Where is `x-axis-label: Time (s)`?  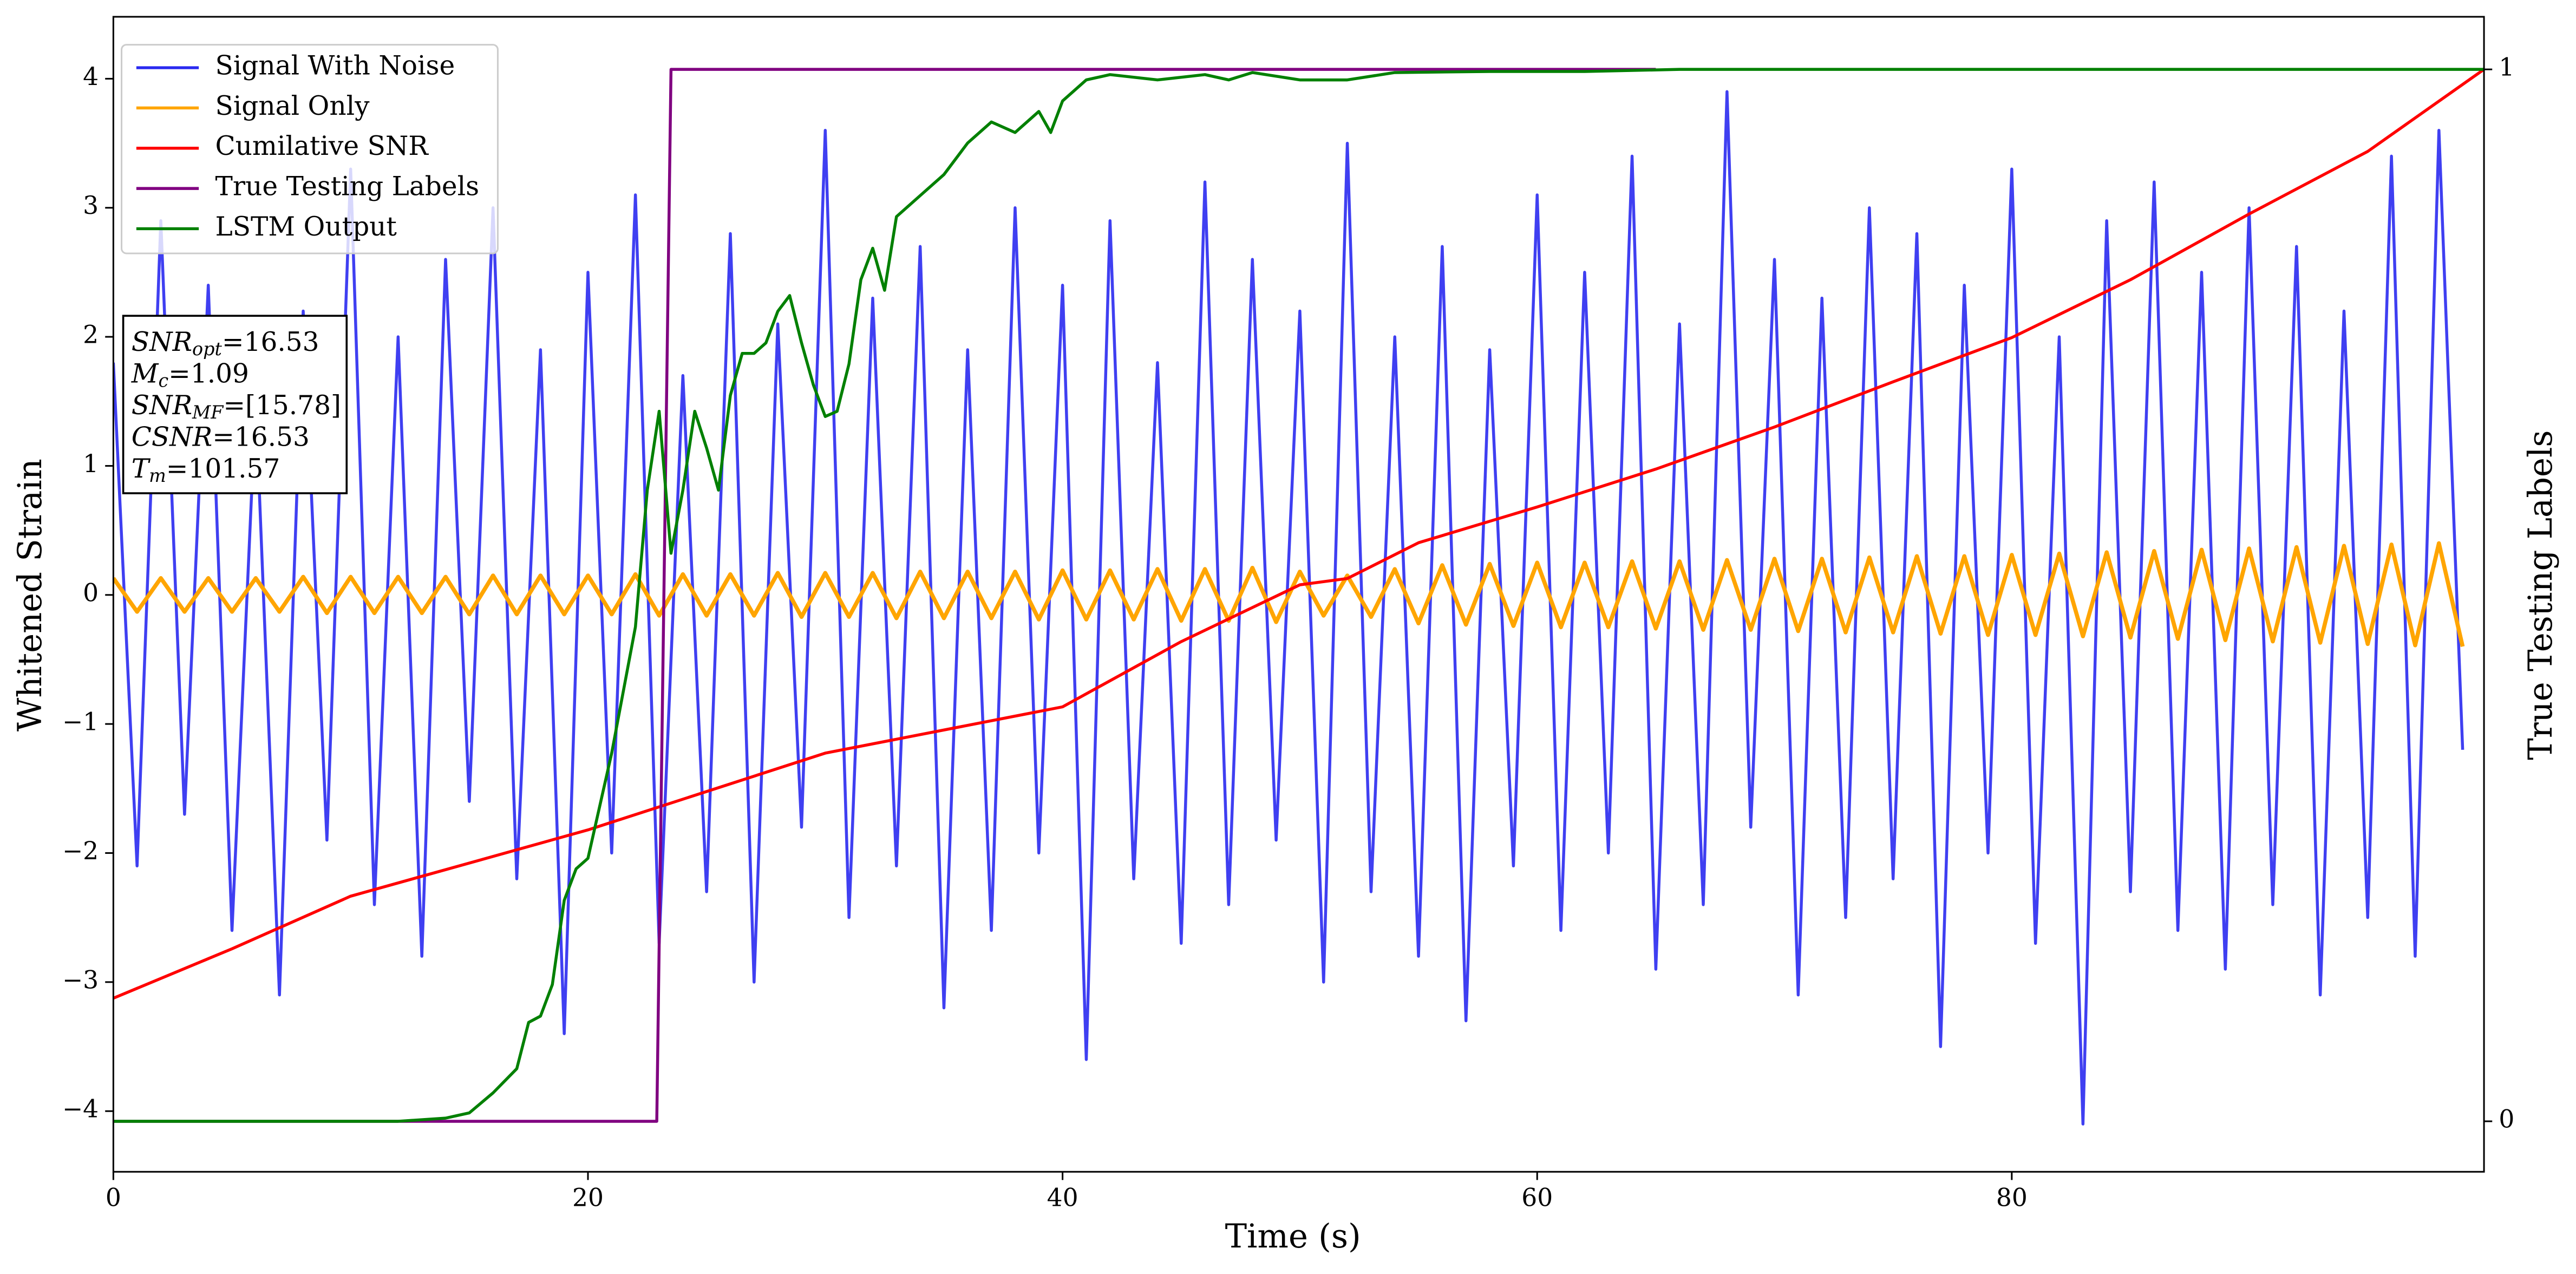 x-axis-label: Time (s) is located at coordinates (1293, 1237).